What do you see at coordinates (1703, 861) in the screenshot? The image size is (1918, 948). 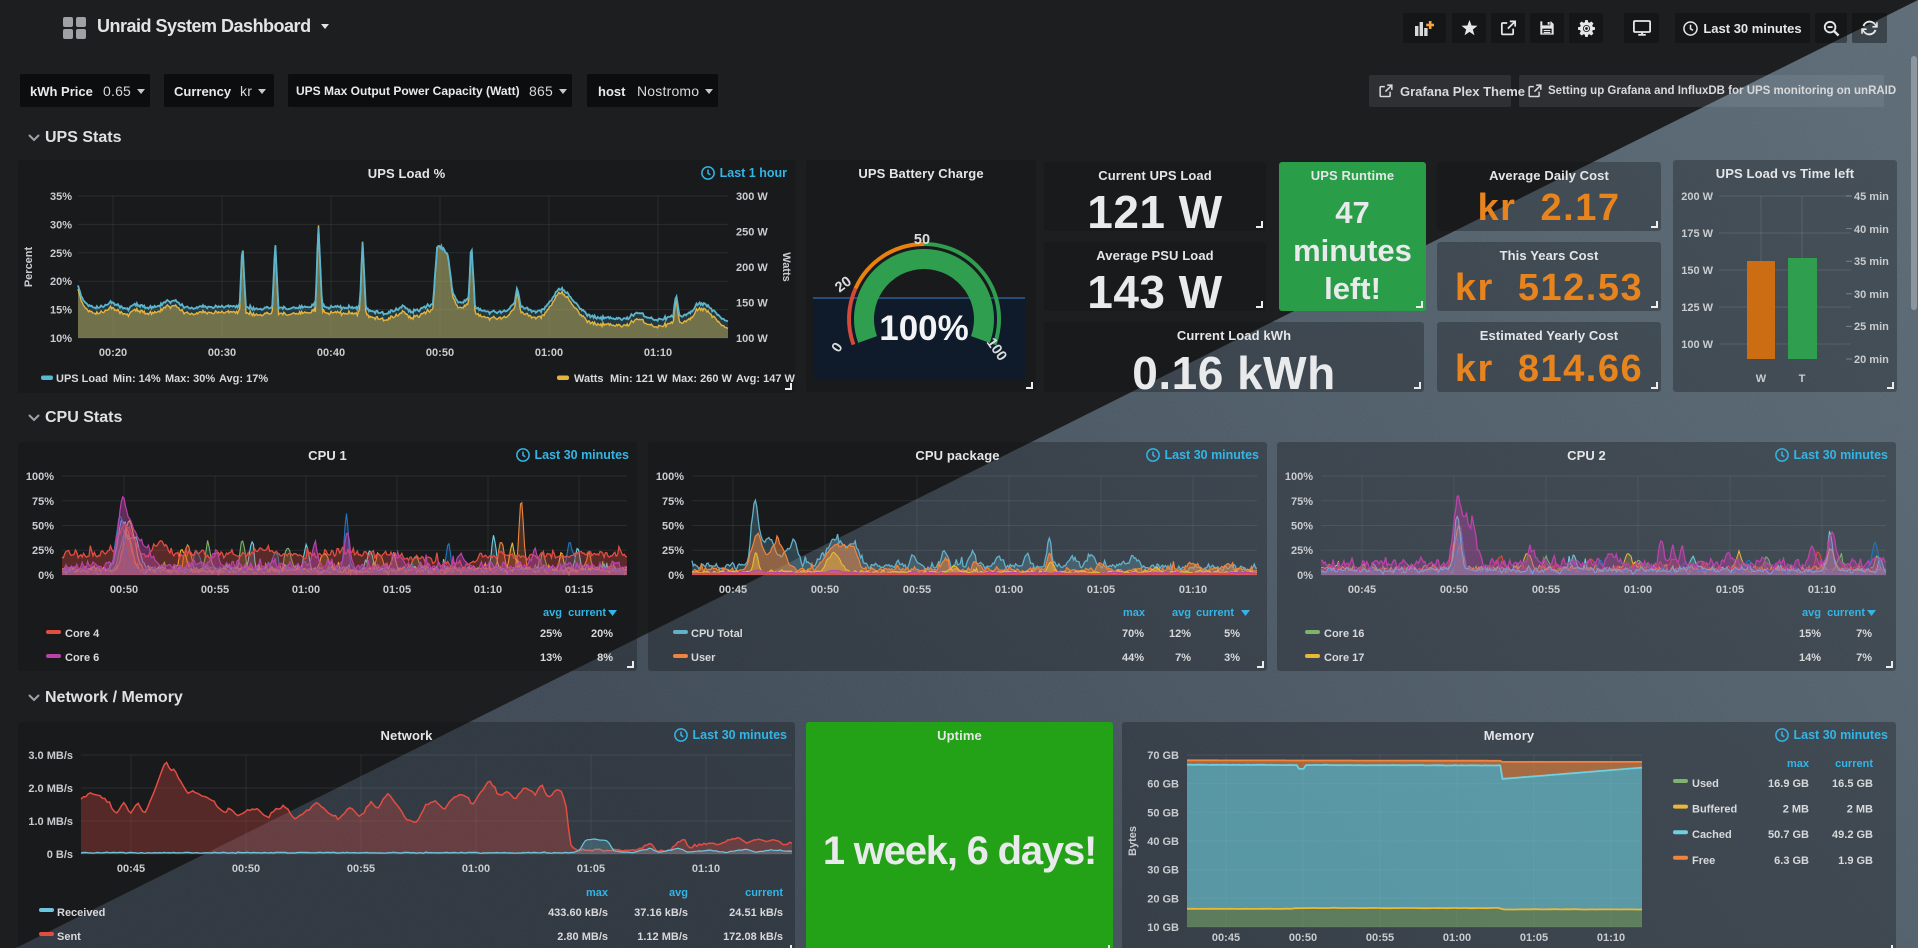 I see `svg-text: Free` at bounding box center [1703, 861].